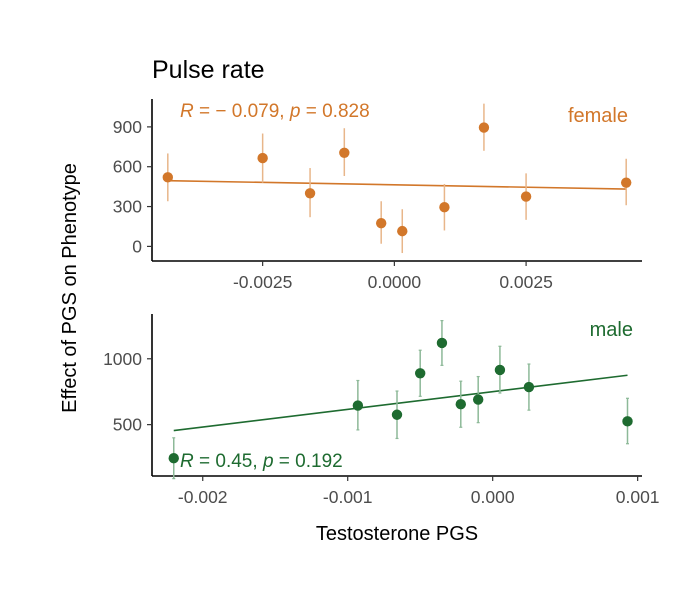 This screenshot has height=600, width=700. Describe the element at coordinates (262, 282) in the screenshot. I see `x-tick-label: -0.0025` at that location.